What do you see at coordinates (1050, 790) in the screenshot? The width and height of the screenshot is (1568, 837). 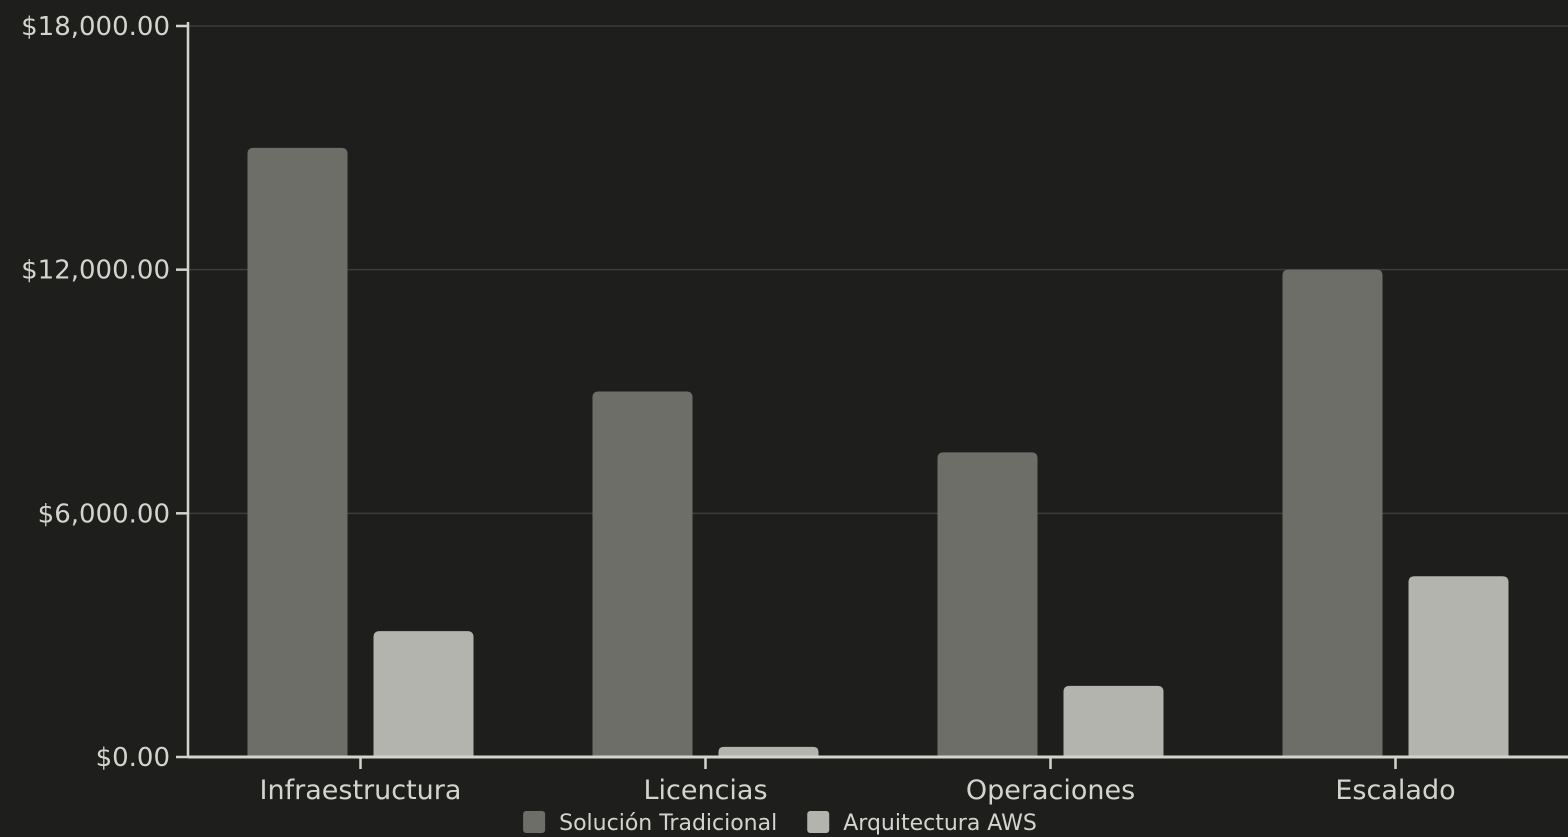 I see `x-tick-label: Operaciones` at bounding box center [1050, 790].